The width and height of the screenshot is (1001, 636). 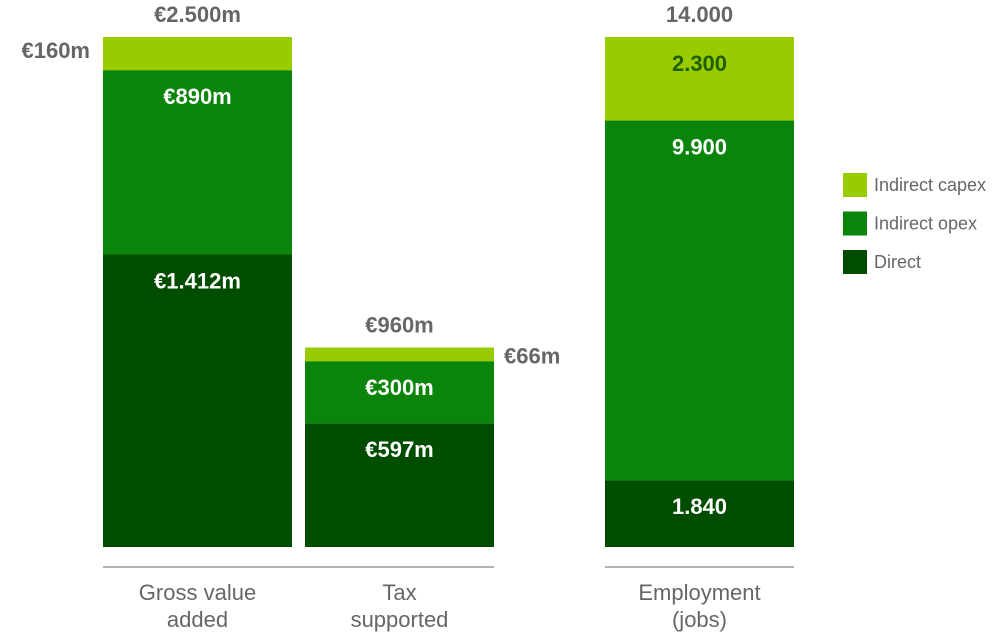 I want to click on value-label: €890m, so click(x=197, y=96).